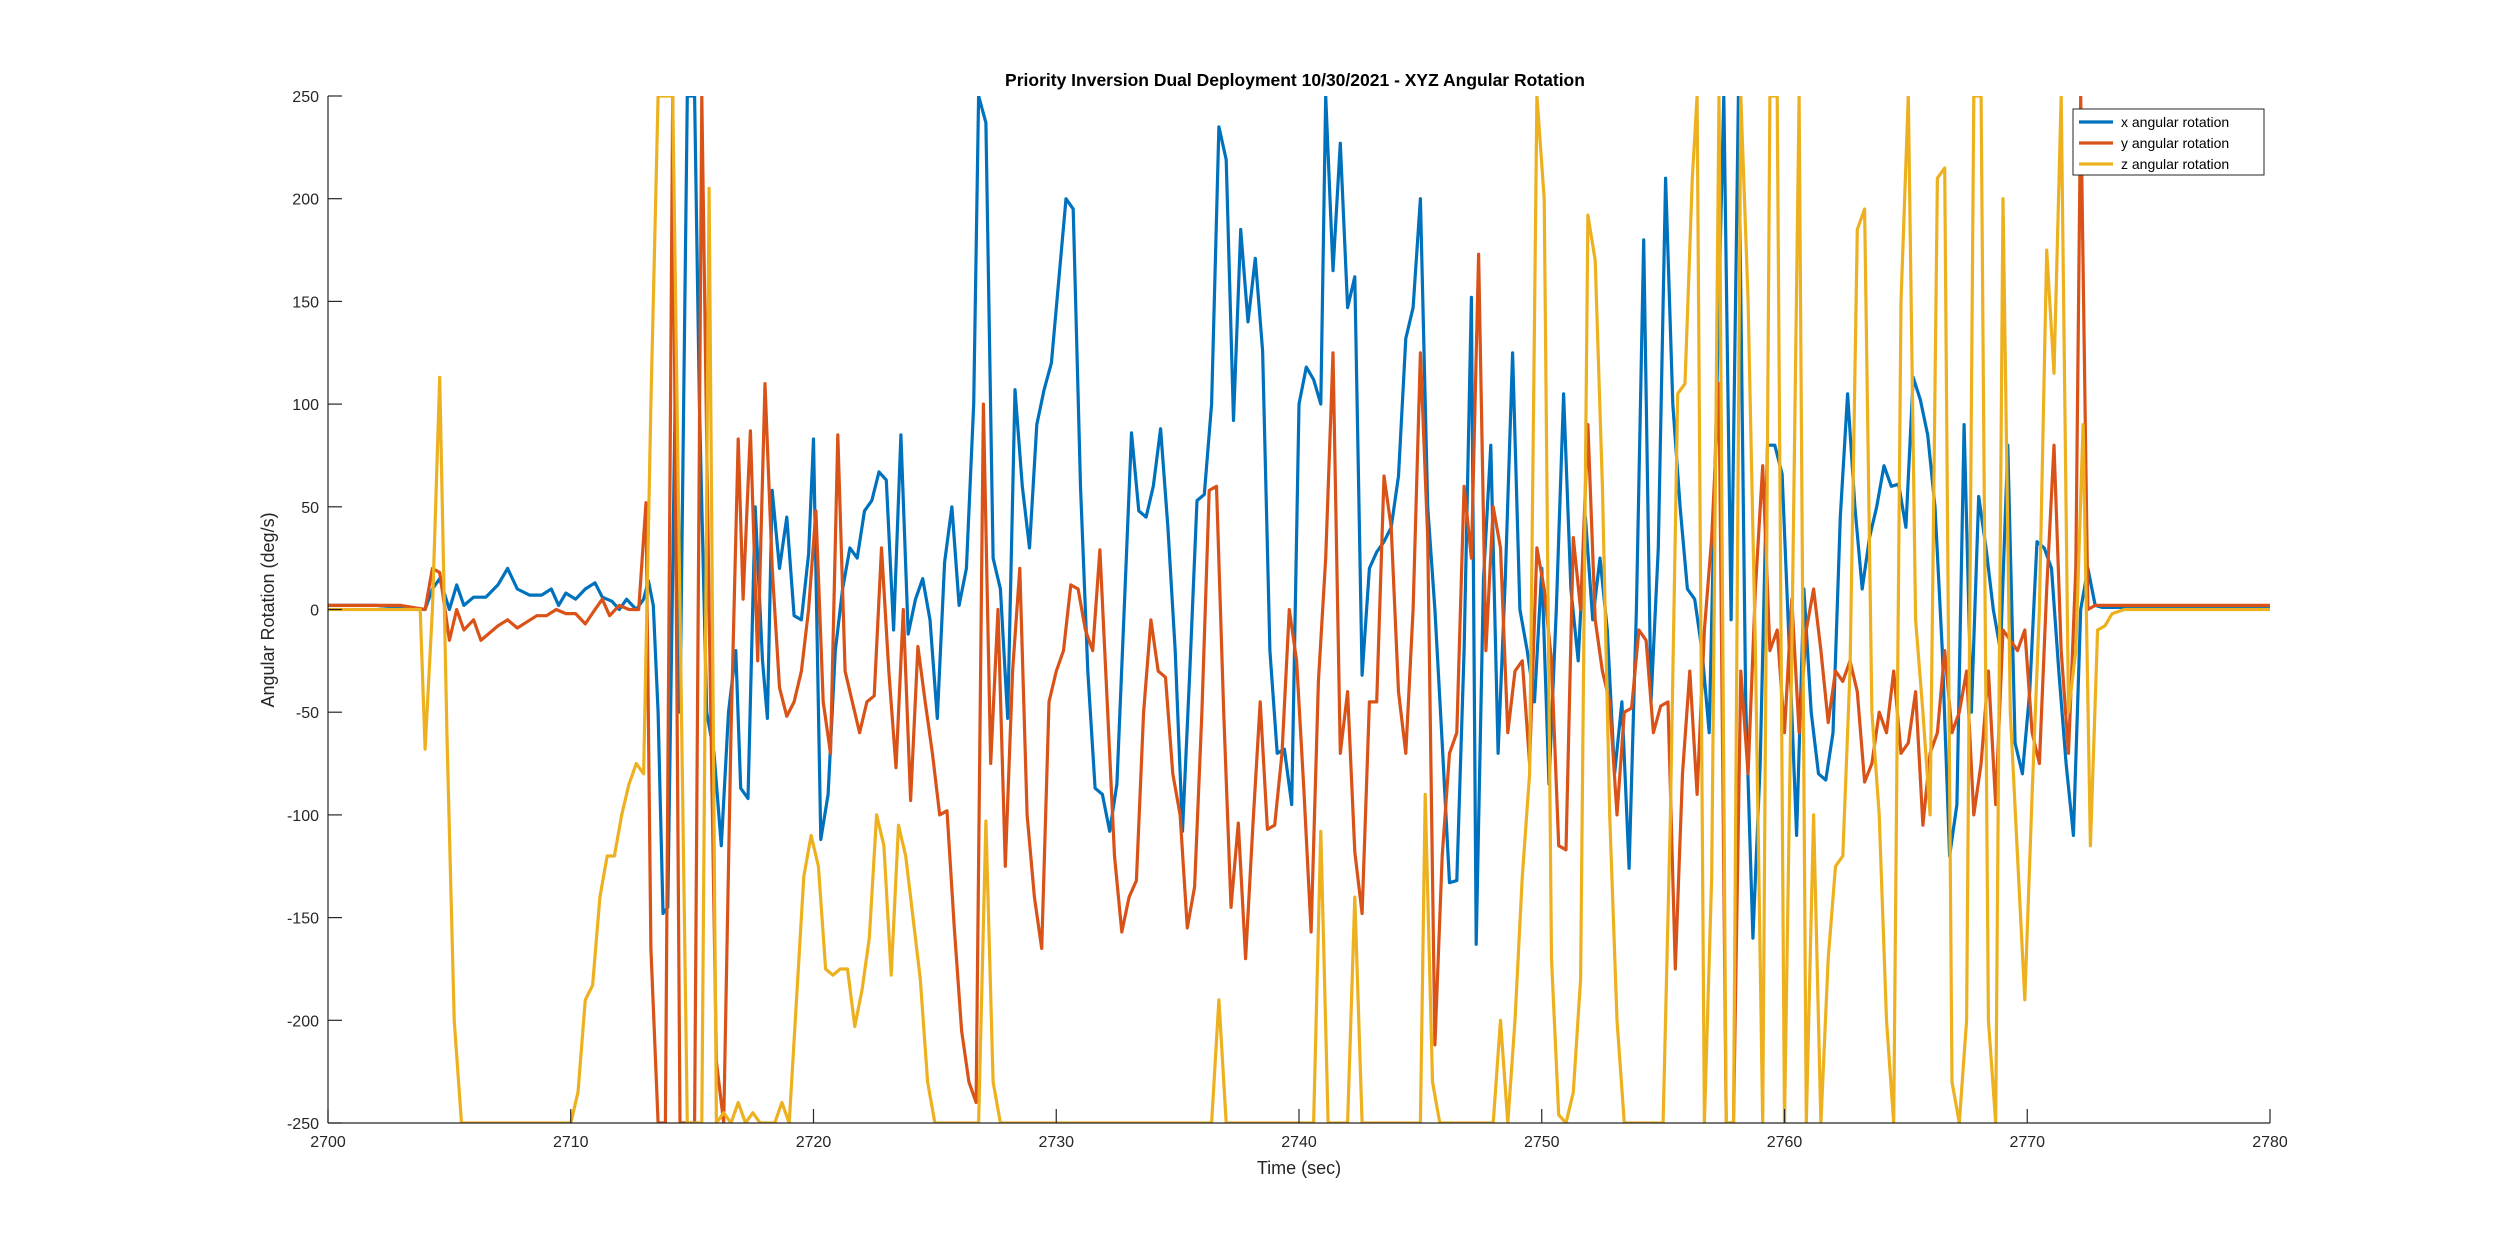 The image size is (2500, 1260). Describe the element at coordinates (328, 1142) in the screenshot. I see `x-tick-label: 2700` at that location.